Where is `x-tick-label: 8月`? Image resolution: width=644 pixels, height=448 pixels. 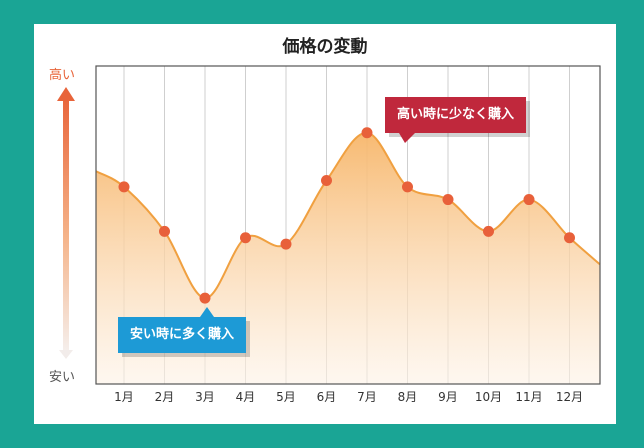
x-tick-label: 8月 is located at coordinates (408, 397).